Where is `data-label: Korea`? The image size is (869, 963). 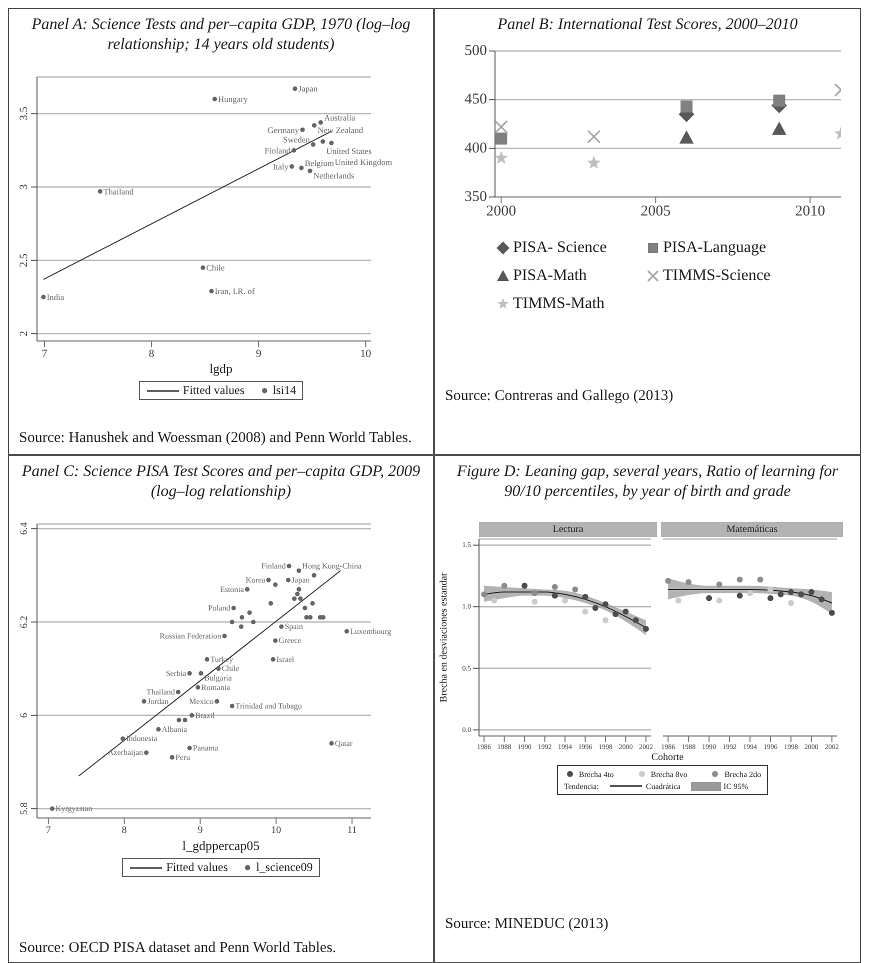
data-label: Korea is located at coordinates (256, 580).